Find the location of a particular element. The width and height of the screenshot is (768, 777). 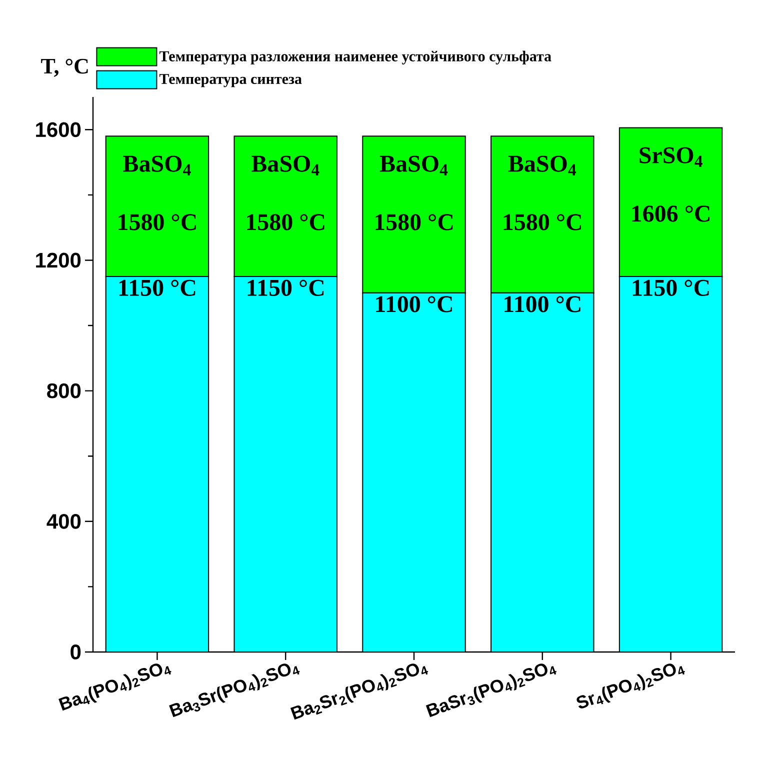

legend-label: Температура синтеза is located at coordinates (230, 81).